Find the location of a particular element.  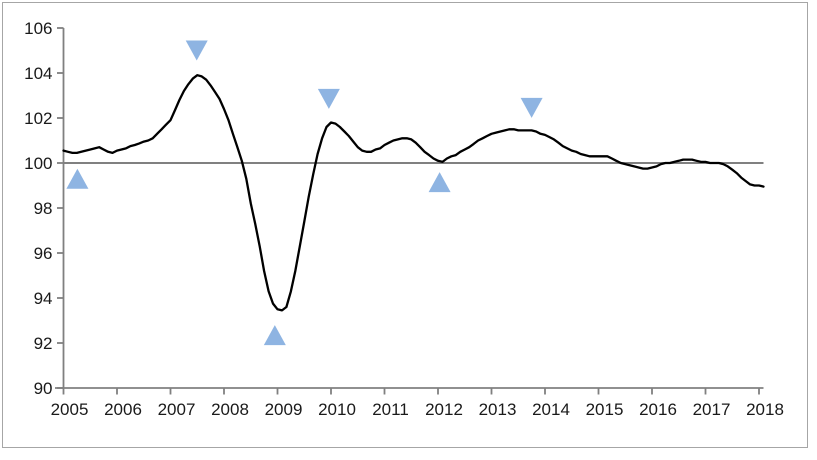

y-tick-label: 104 is located at coordinates (38, 73).